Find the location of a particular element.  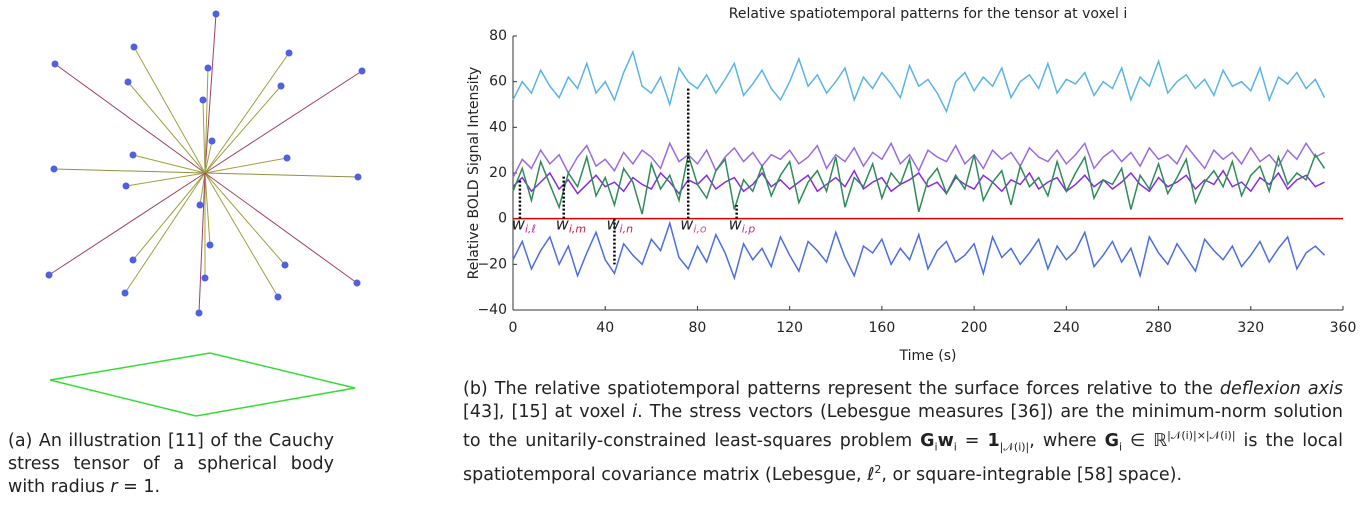

caption-text: deflexion axis is located at coordinates (1281, 389).